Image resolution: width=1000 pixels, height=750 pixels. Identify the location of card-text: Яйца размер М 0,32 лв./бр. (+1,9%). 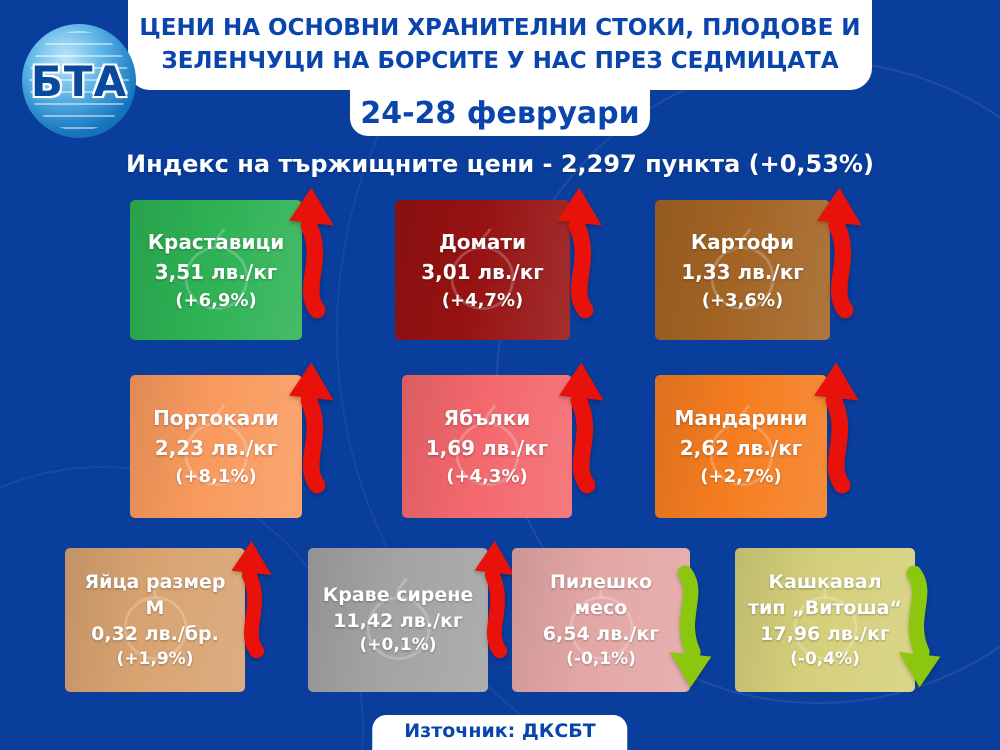
(155, 620).